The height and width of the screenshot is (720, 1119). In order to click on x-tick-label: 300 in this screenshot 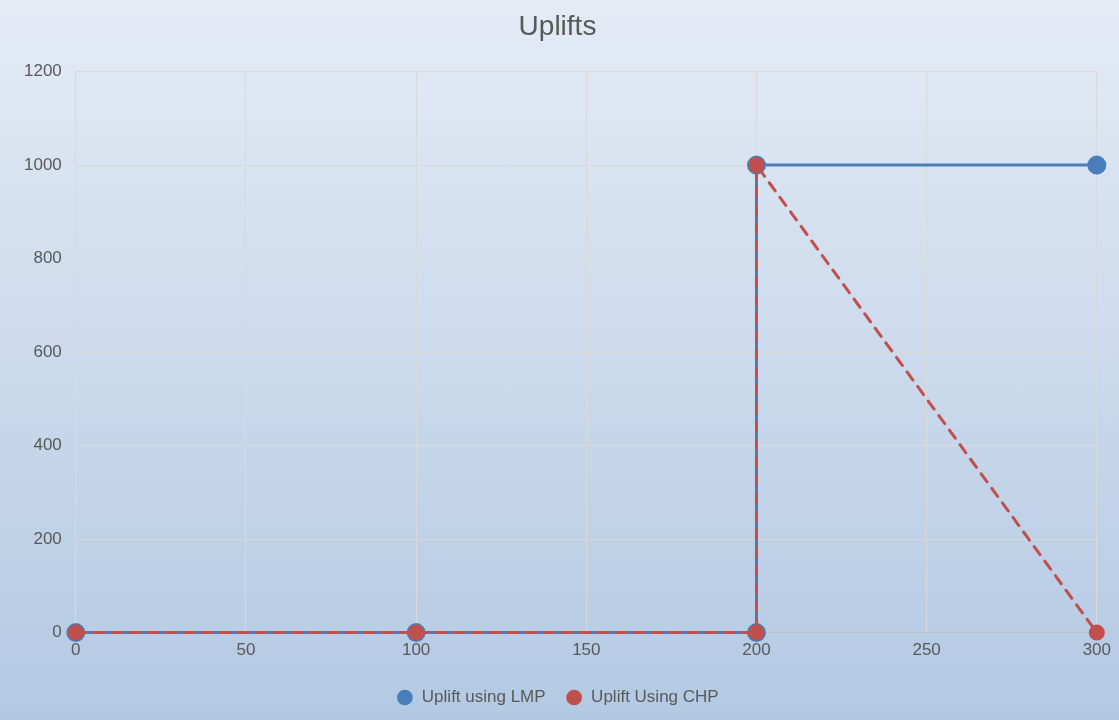, I will do `click(1097, 650)`.